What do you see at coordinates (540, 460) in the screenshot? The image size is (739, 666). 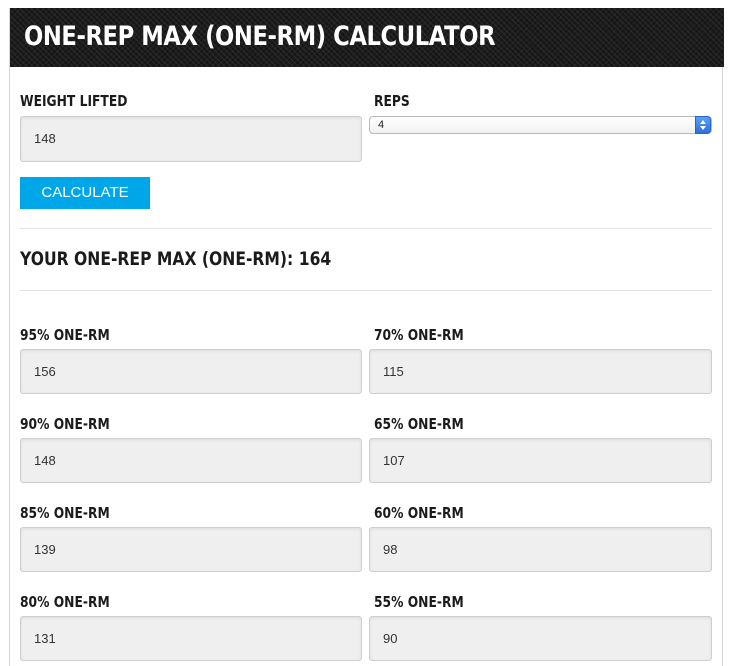 I see `percent-field-65: 107` at bounding box center [540, 460].